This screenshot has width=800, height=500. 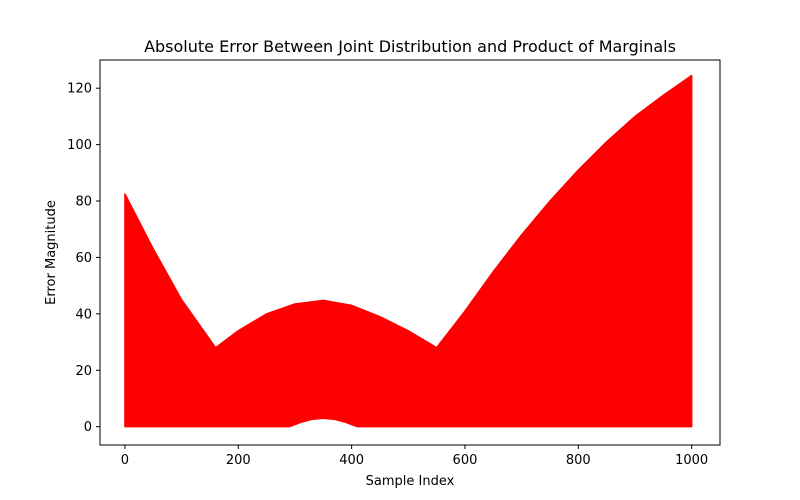 What do you see at coordinates (691, 460) in the screenshot?
I see `x-tick-label: 1000` at bounding box center [691, 460].